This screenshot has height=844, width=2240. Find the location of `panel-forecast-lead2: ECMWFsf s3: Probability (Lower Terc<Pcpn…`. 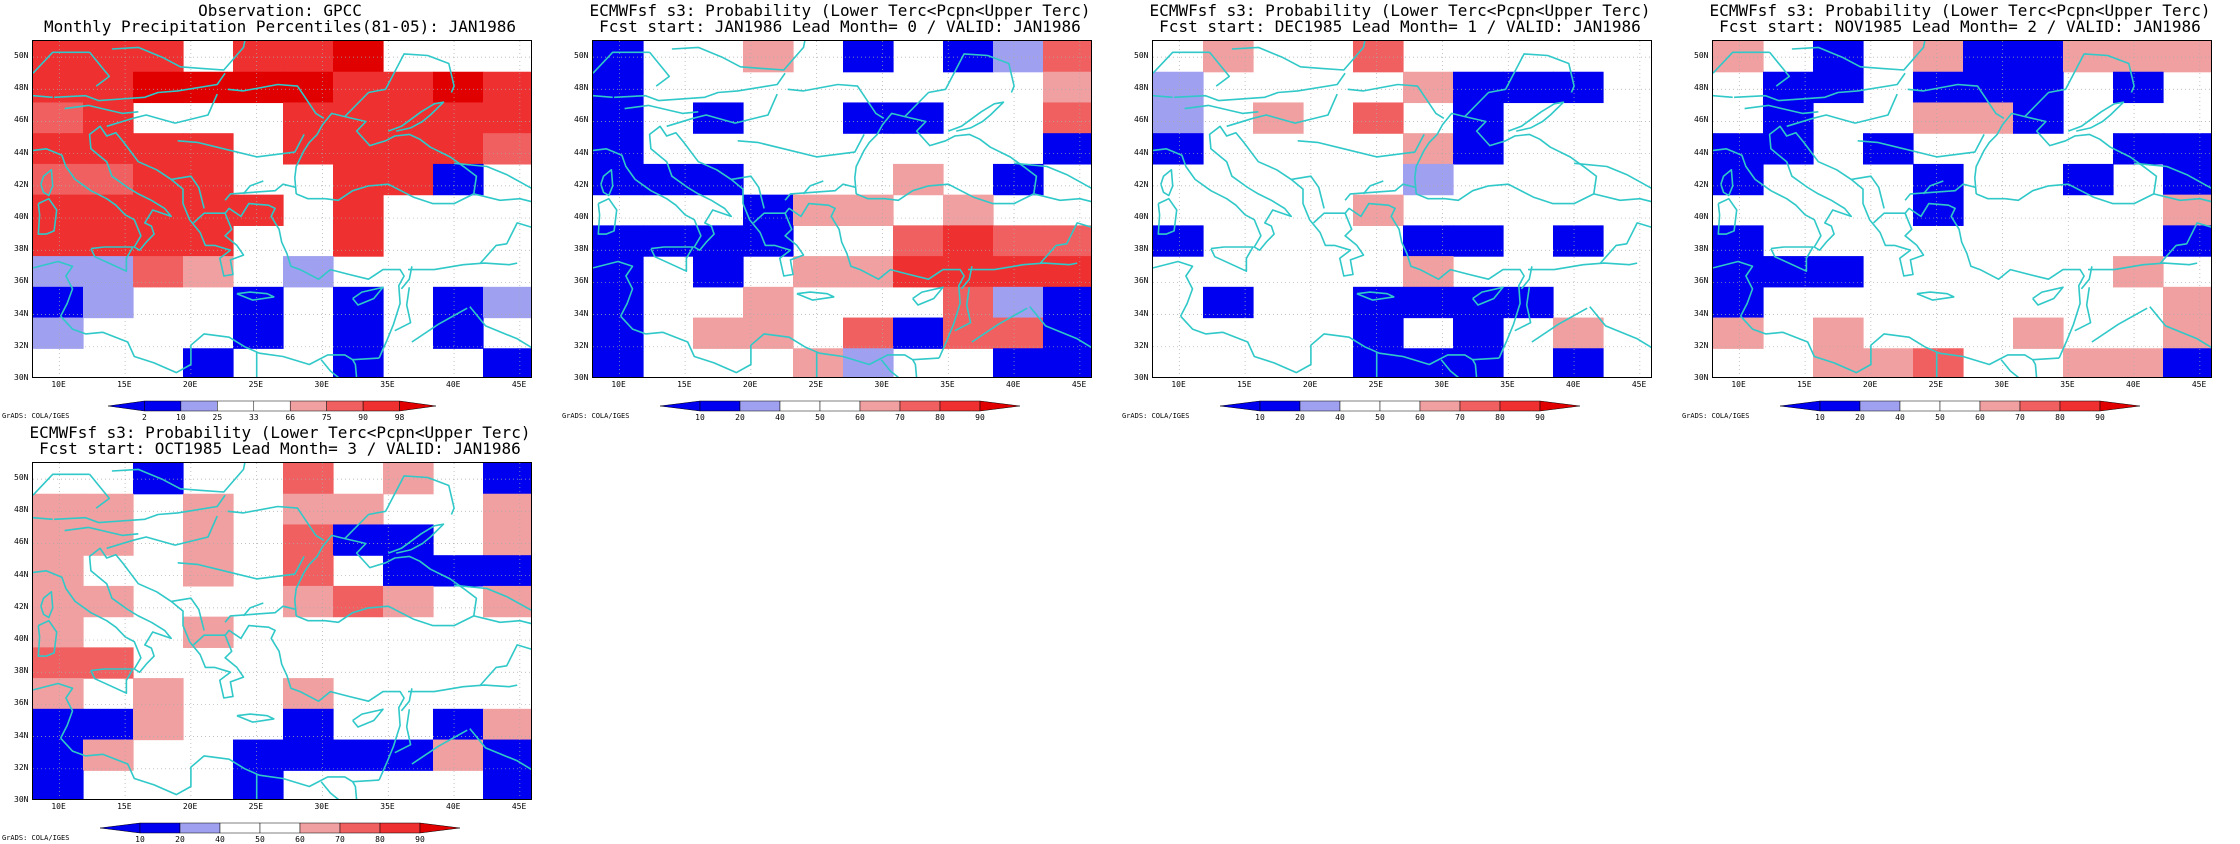

panel-forecast-lead2: ECMWFsf s3: Probability (Lower Terc<Pcpn… is located at coordinates (1960, 211).